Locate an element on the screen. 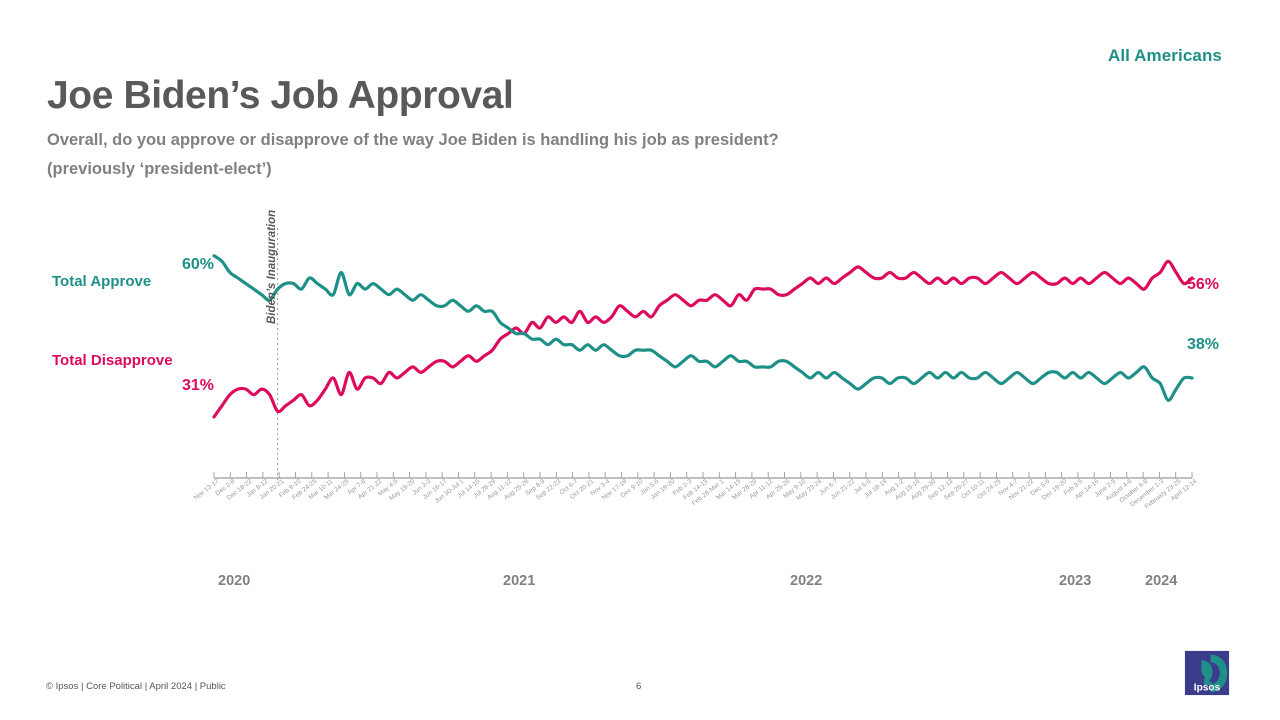 Image resolution: width=1280 pixels, height=720 pixels. ipsos-logo: Ipsos is located at coordinates (1207, 673).